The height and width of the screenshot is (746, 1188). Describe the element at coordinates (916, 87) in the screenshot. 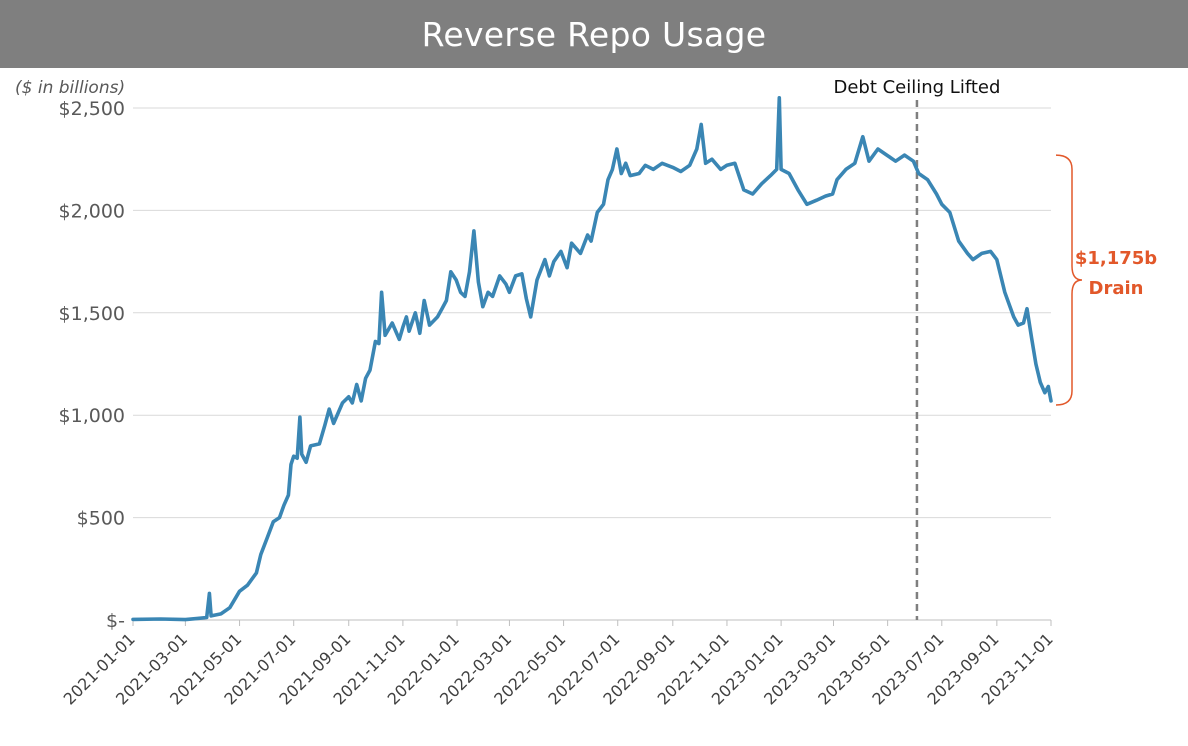

I see `debt-ceiling-label: Debt Ceiling Lifted` at that location.